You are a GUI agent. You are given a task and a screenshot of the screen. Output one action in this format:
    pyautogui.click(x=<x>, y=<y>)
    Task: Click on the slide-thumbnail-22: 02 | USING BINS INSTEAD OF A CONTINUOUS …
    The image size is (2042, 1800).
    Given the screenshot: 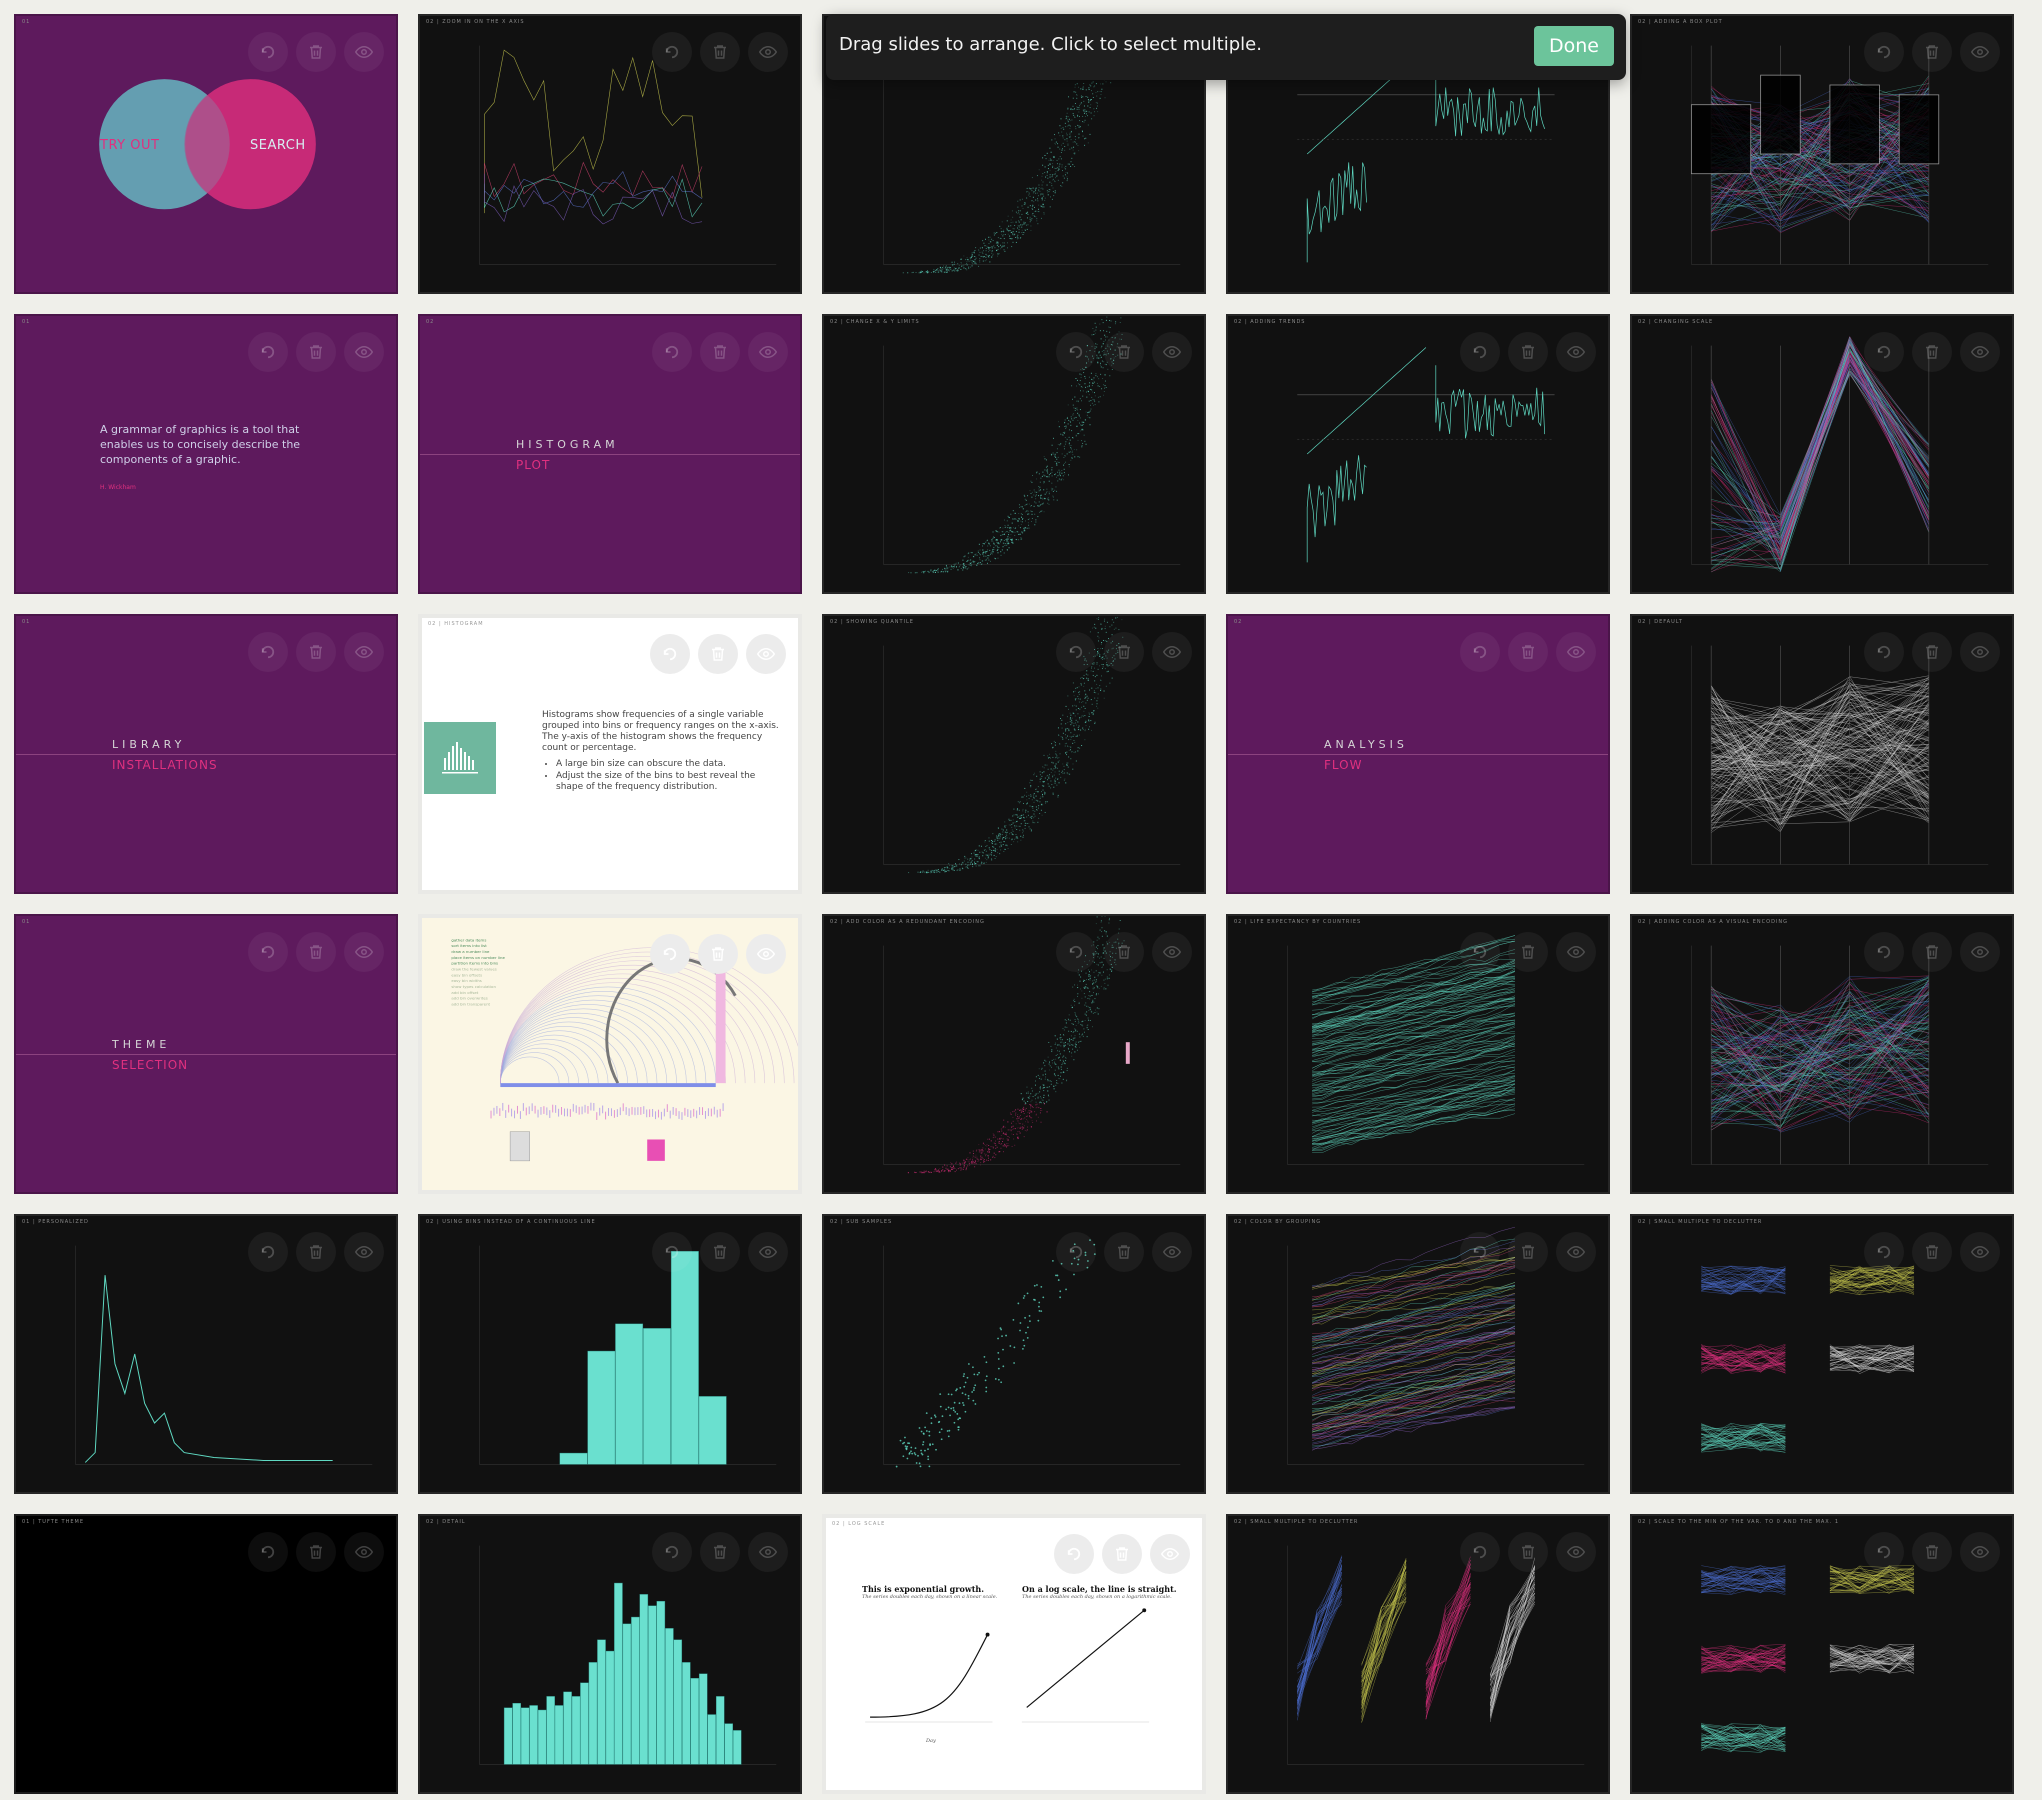 What is the action you would take?
    pyautogui.click(x=610, y=1354)
    